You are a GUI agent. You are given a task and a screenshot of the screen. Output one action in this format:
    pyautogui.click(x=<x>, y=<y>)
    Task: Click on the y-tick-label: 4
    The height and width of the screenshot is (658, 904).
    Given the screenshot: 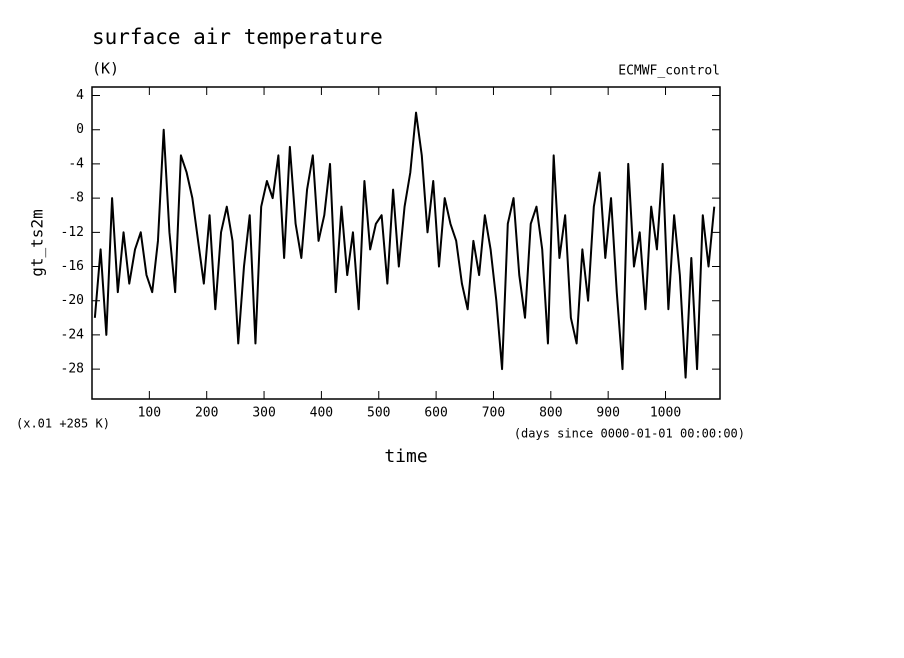 What is the action you would take?
    pyautogui.click(x=80, y=95)
    